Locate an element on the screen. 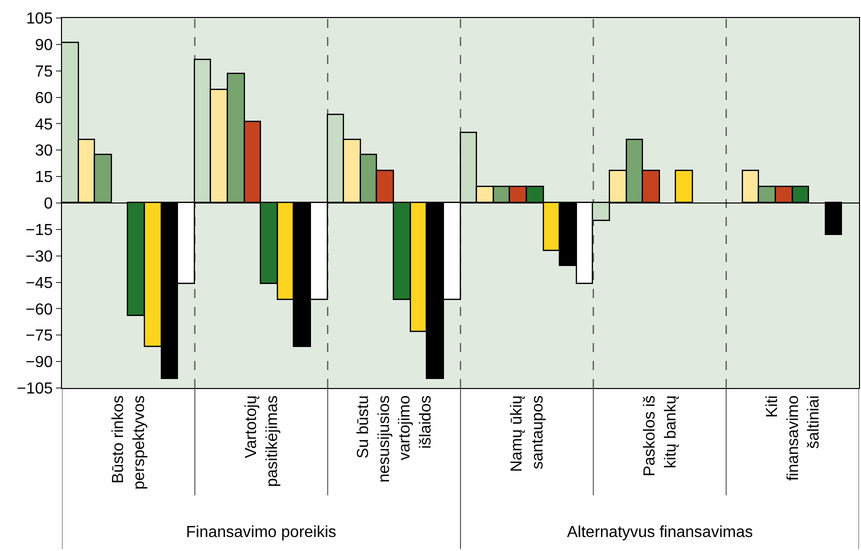 This screenshot has height=551, width=861. y-tick-label: 90 is located at coordinates (44, 45).